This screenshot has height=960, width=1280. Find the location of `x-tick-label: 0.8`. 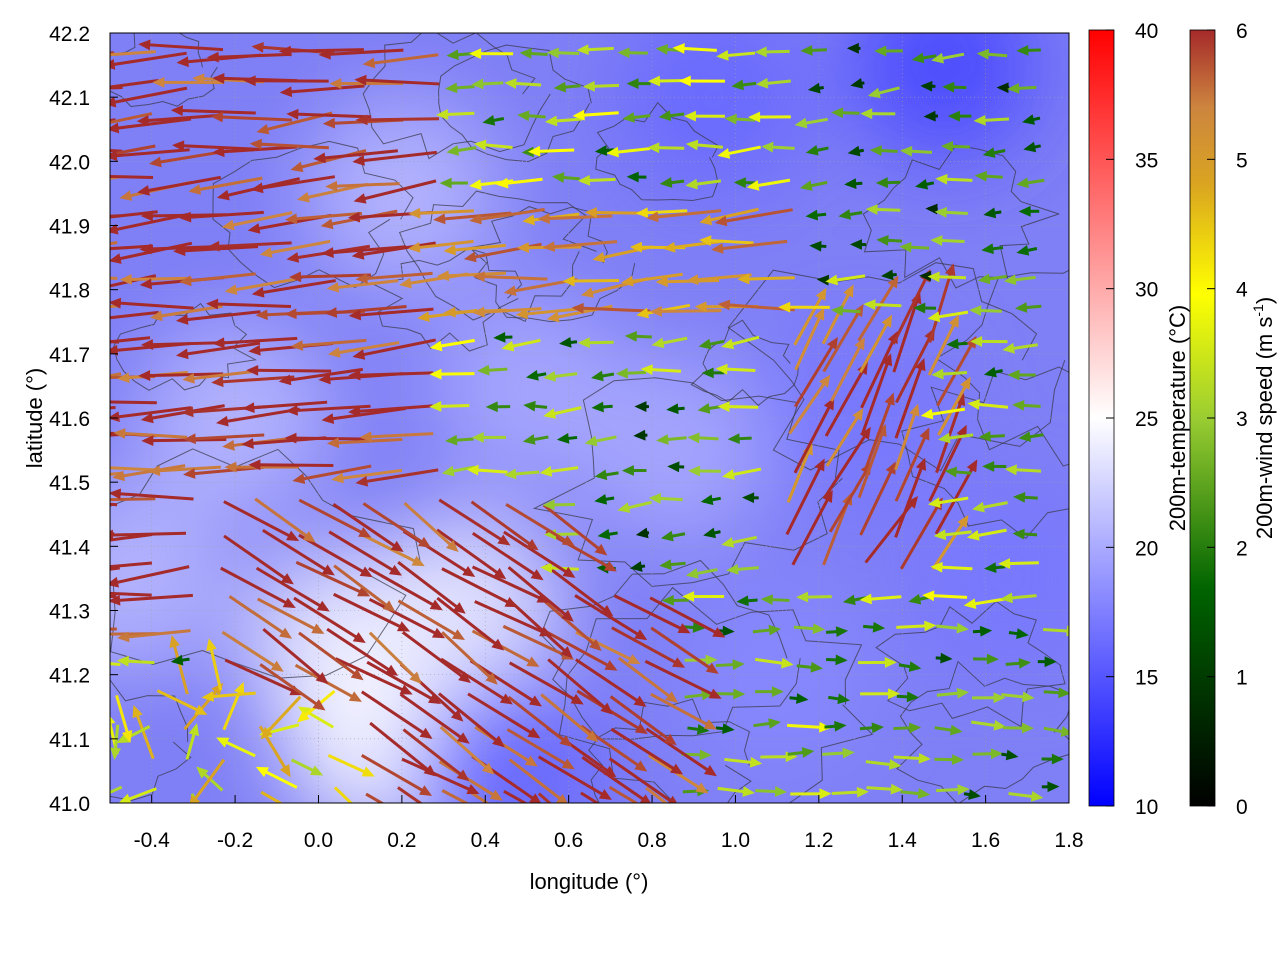

x-tick-label: 0.8 is located at coordinates (651, 840).